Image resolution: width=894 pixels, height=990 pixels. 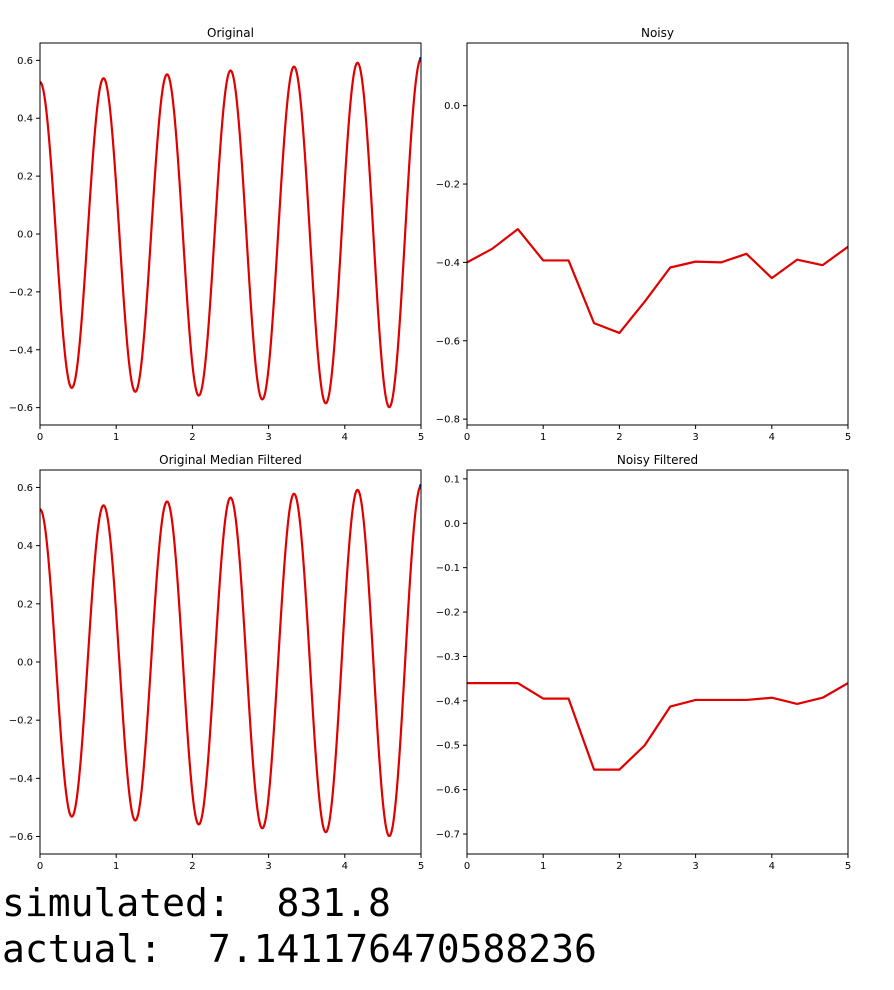 What do you see at coordinates (448, 420) in the screenshot?
I see `y-tick-label: −0.8` at bounding box center [448, 420].